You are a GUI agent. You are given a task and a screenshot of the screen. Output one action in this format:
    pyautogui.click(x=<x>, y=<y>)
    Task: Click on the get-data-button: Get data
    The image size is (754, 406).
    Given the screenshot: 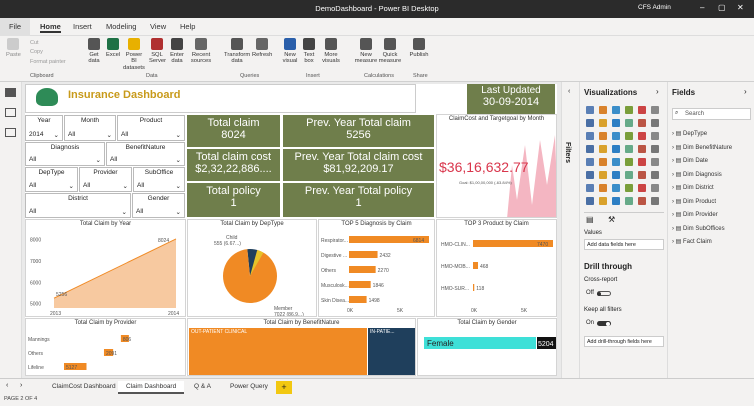 What is the action you would take?
    pyautogui.click(x=94, y=51)
    